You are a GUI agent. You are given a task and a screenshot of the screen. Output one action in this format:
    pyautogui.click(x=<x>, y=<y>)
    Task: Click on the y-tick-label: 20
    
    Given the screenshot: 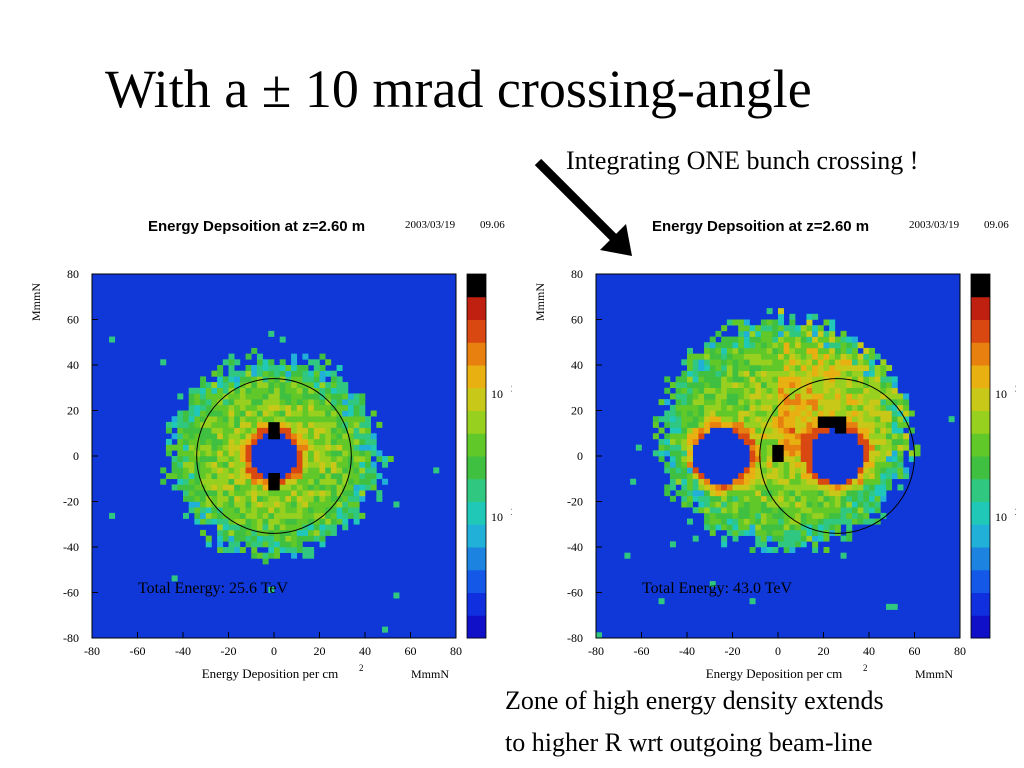 What is the action you would take?
    pyautogui.click(x=577, y=411)
    